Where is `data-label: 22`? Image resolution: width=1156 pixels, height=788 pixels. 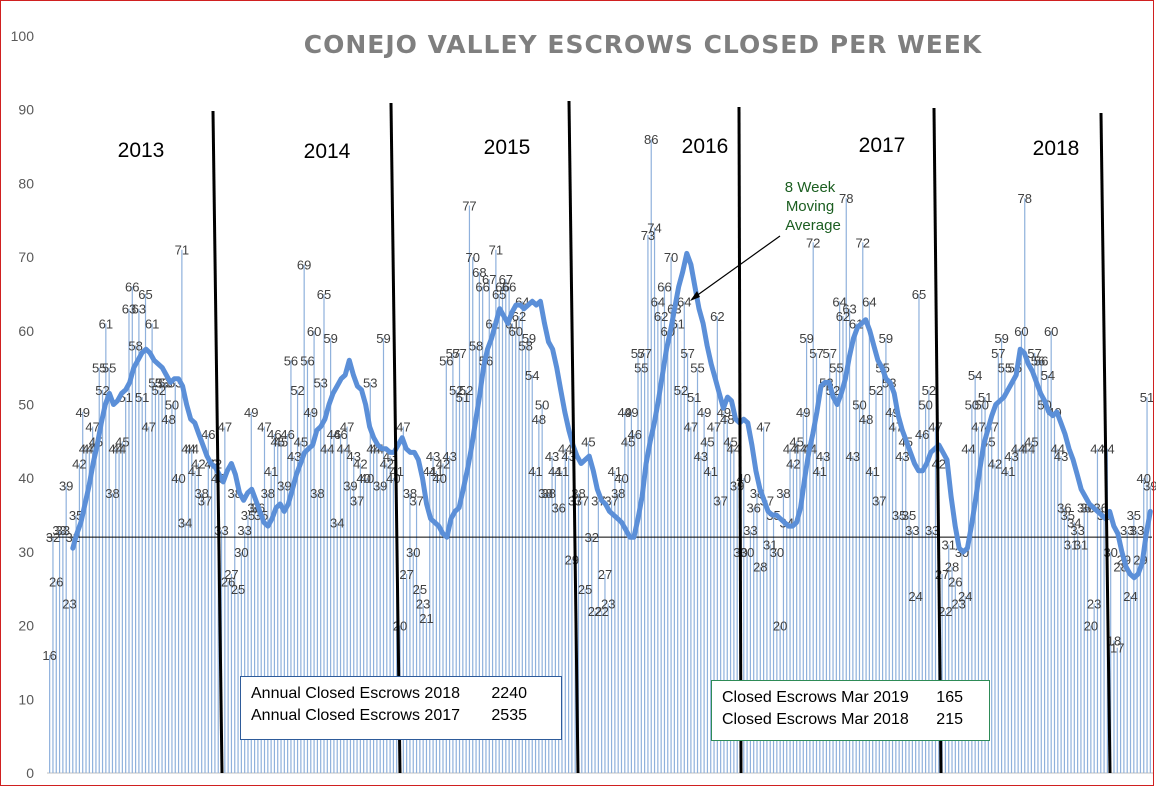 data-label: 22 is located at coordinates (945, 611).